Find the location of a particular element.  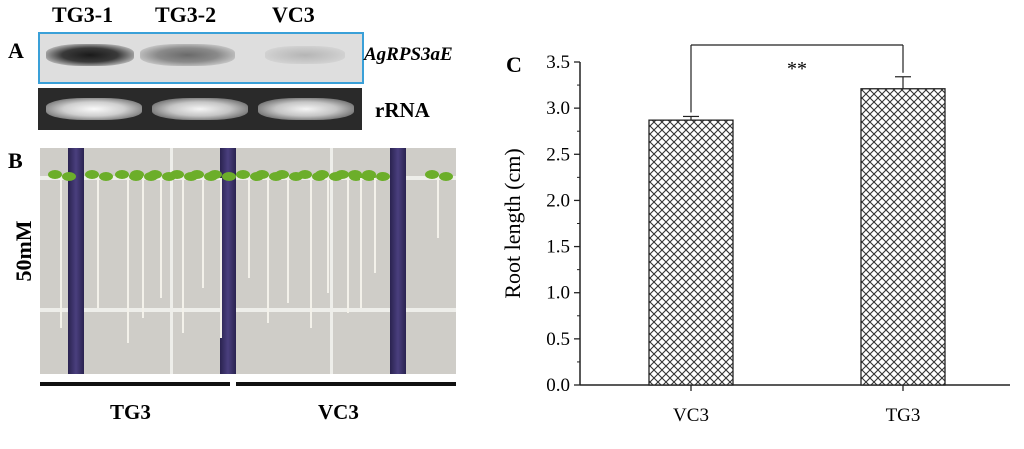

condition-label: 50mM is located at coordinates (23, 251).